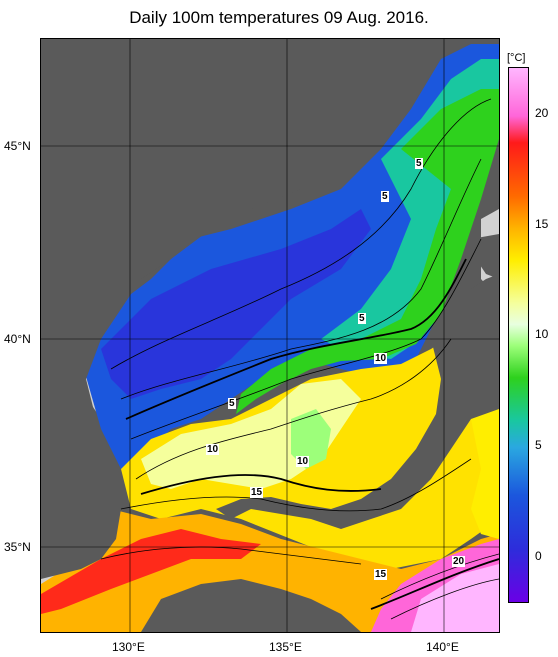 The image size is (558, 657). Describe the element at coordinates (542, 113) in the screenshot. I see `colorbar-tick-20: 20` at that location.